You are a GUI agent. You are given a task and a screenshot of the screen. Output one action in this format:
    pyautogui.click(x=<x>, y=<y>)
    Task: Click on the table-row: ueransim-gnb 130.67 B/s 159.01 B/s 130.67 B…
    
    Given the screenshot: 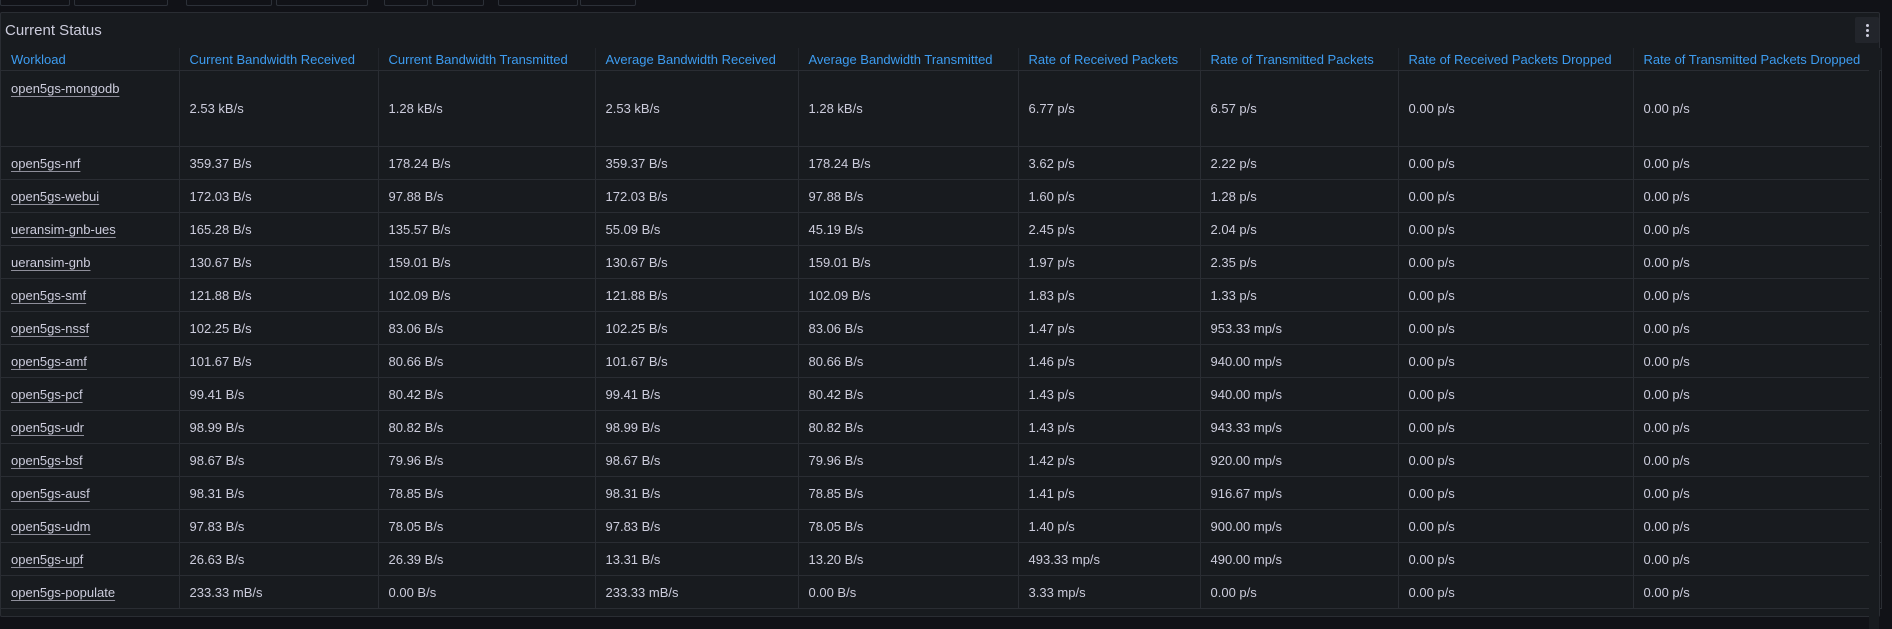 What is the action you would take?
    pyautogui.click(x=941, y=262)
    